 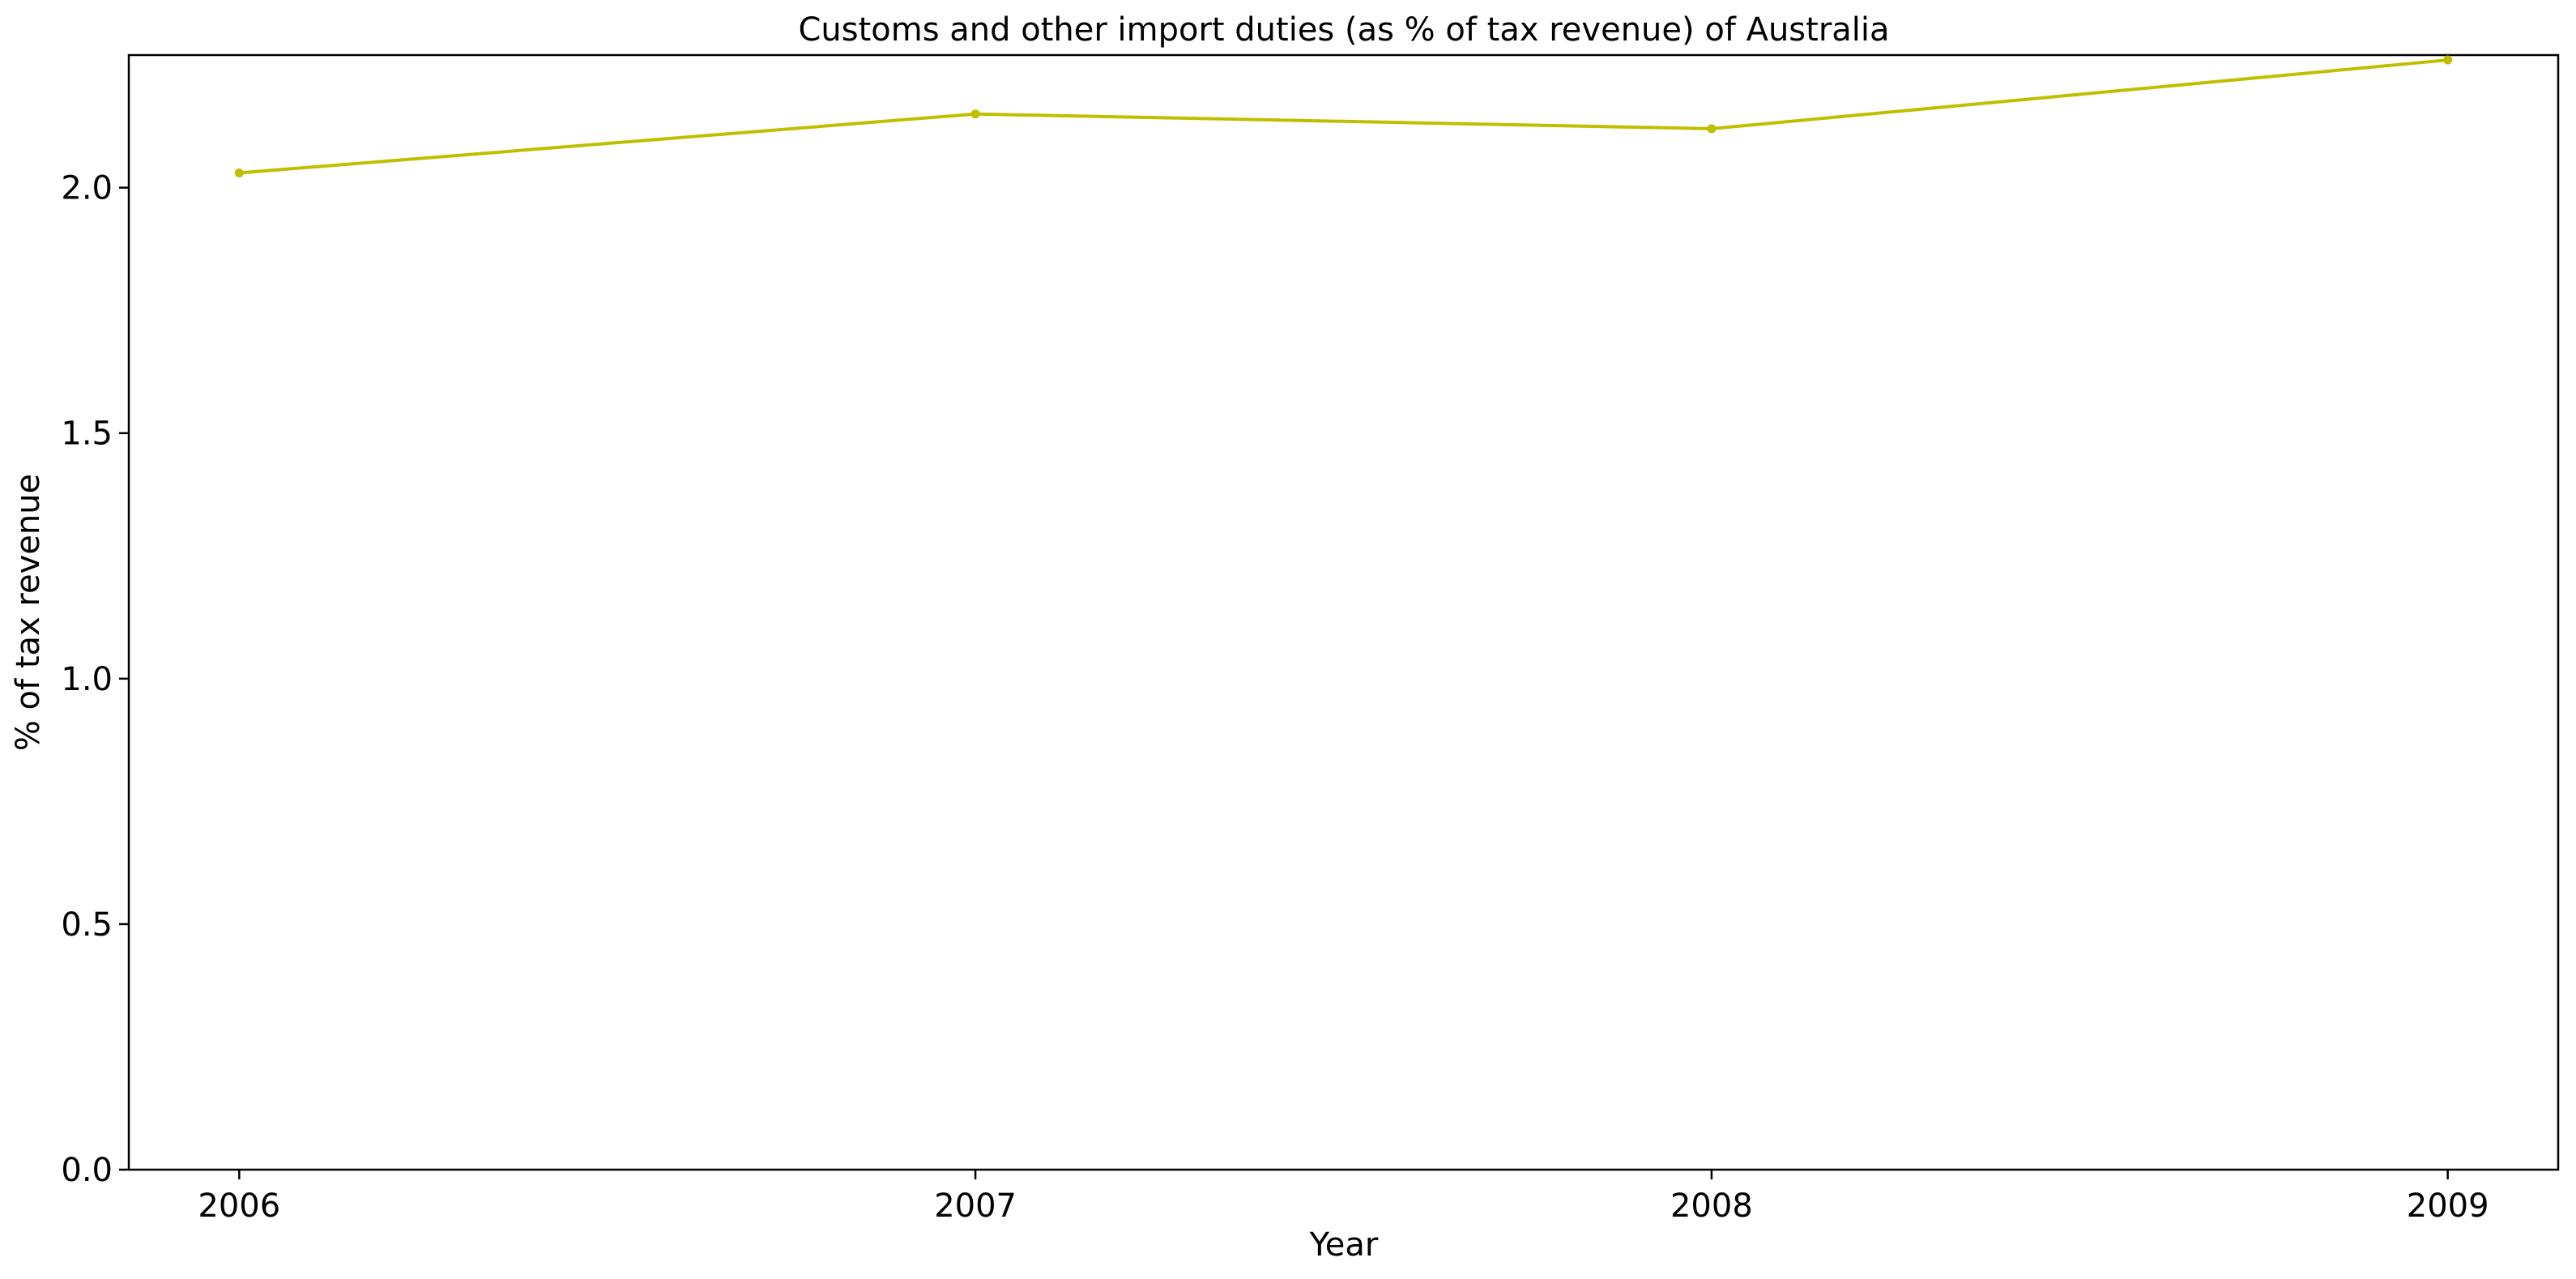 I want to click on y-tick-label: 0.0, so click(x=87, y=1170).